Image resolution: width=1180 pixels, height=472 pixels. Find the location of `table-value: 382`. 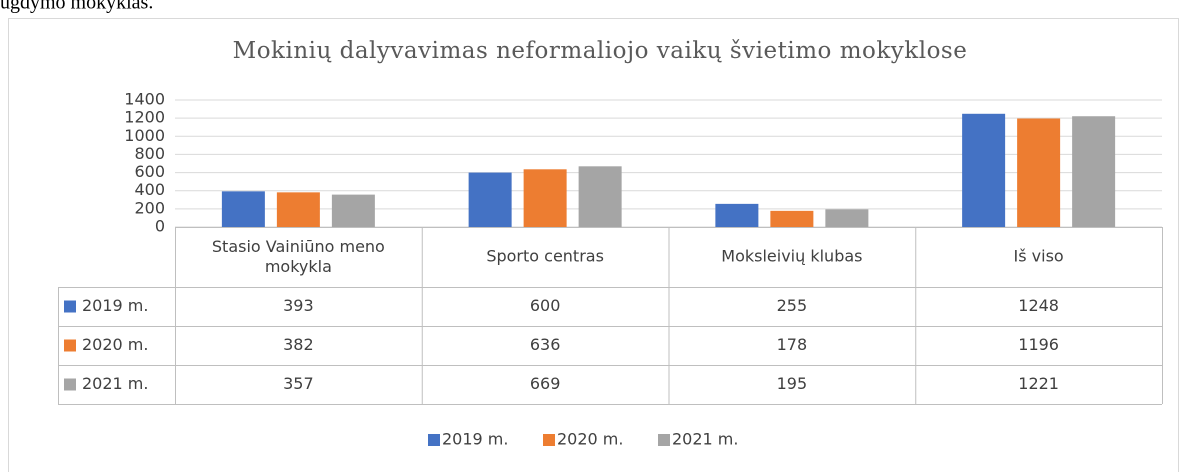

table-value: 382 is located at coordinates (298, 344).